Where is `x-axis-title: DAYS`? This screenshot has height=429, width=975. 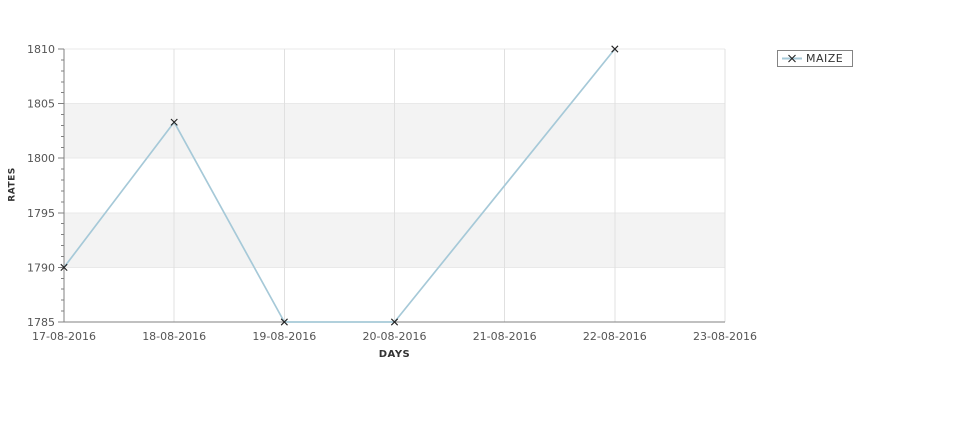 x-axis-title: DAYS is located at coordinates (394, 354).